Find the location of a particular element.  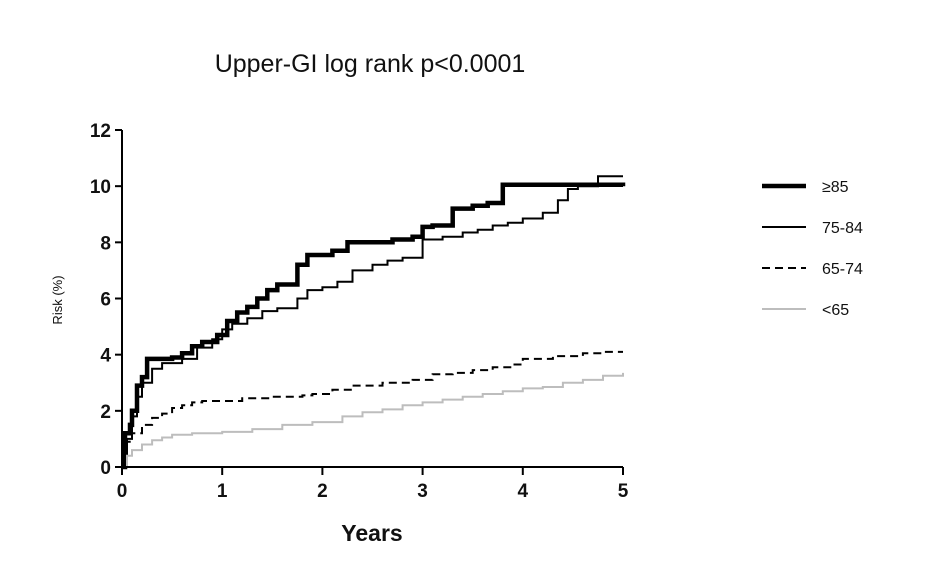

y-tick-label: 8 is located at coordinates (105, 243).